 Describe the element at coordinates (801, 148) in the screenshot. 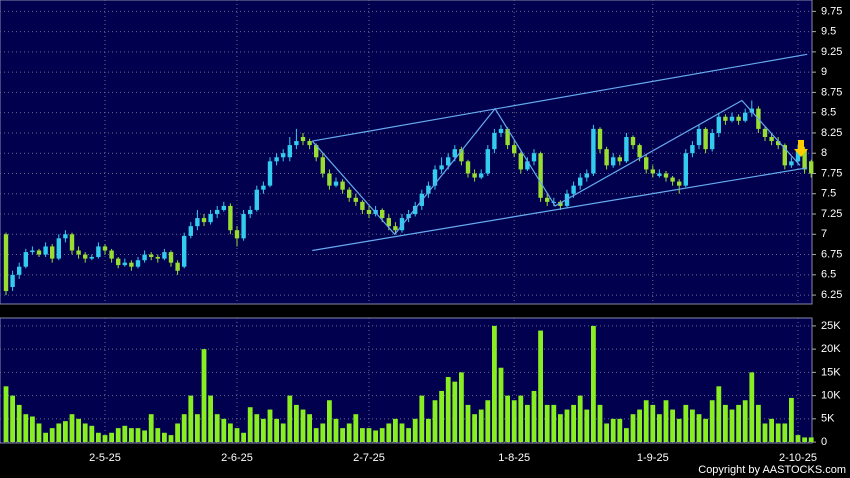

I see `arrow-marker` at that location.